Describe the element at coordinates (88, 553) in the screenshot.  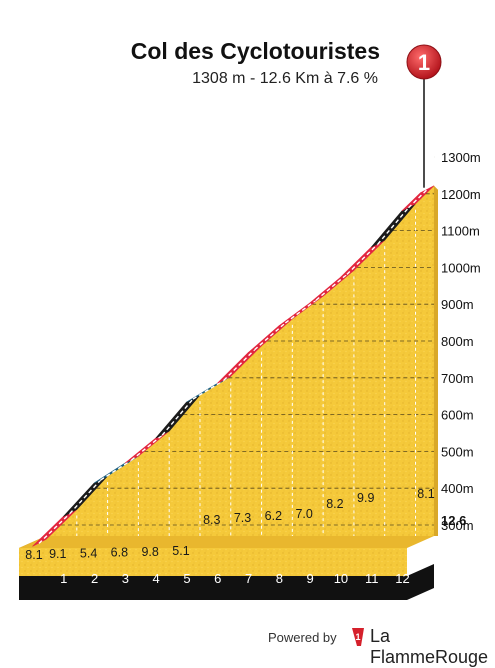
I see `gradient-label: 5.4` at that location.